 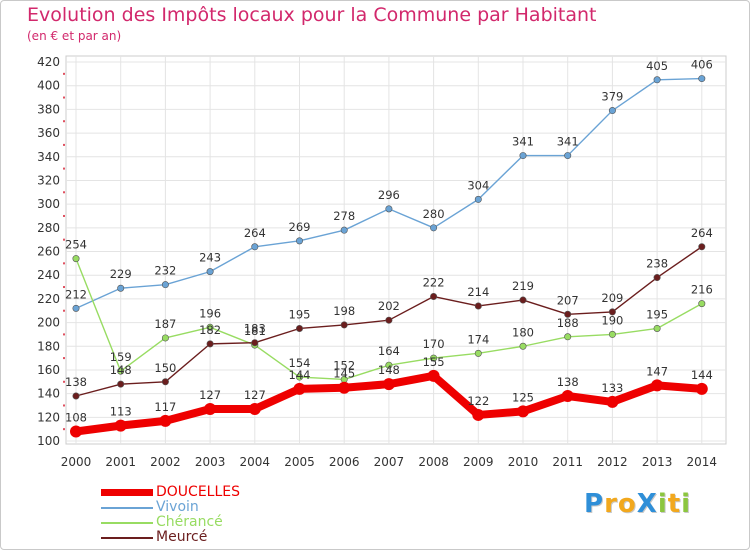 What do you see at coordinates (568, 300) in the screenshot?
I see `data-label-meurce: 207` at bounding box center [568, 300].